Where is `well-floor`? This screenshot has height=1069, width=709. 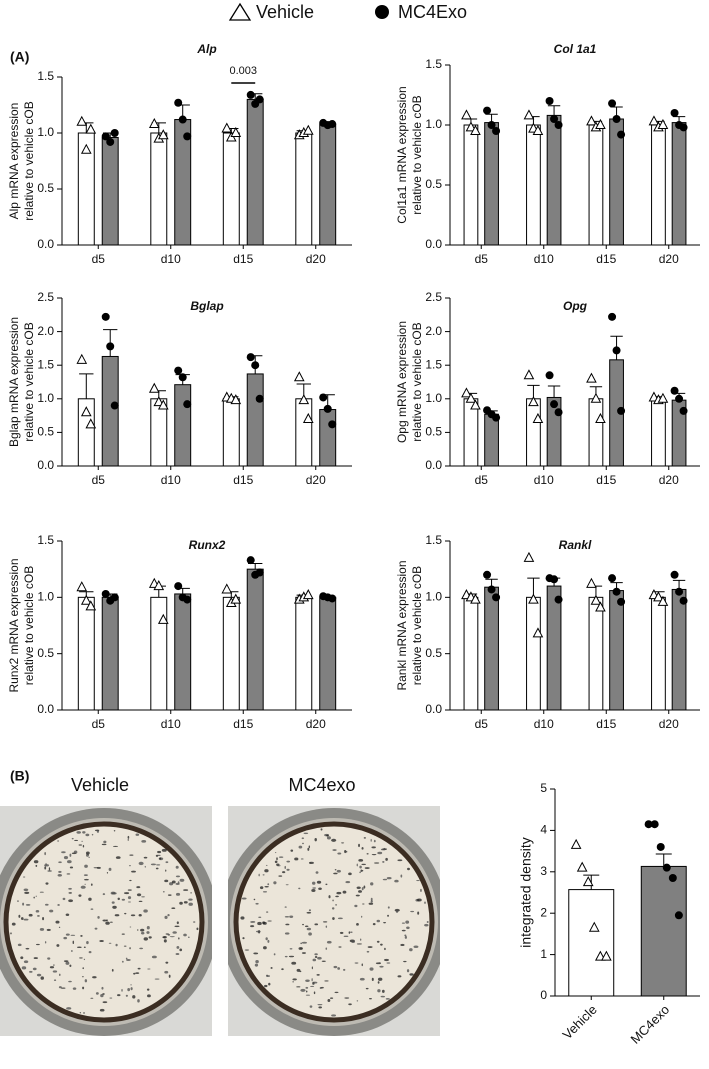
well-floor is located at coordinates (334, 922).